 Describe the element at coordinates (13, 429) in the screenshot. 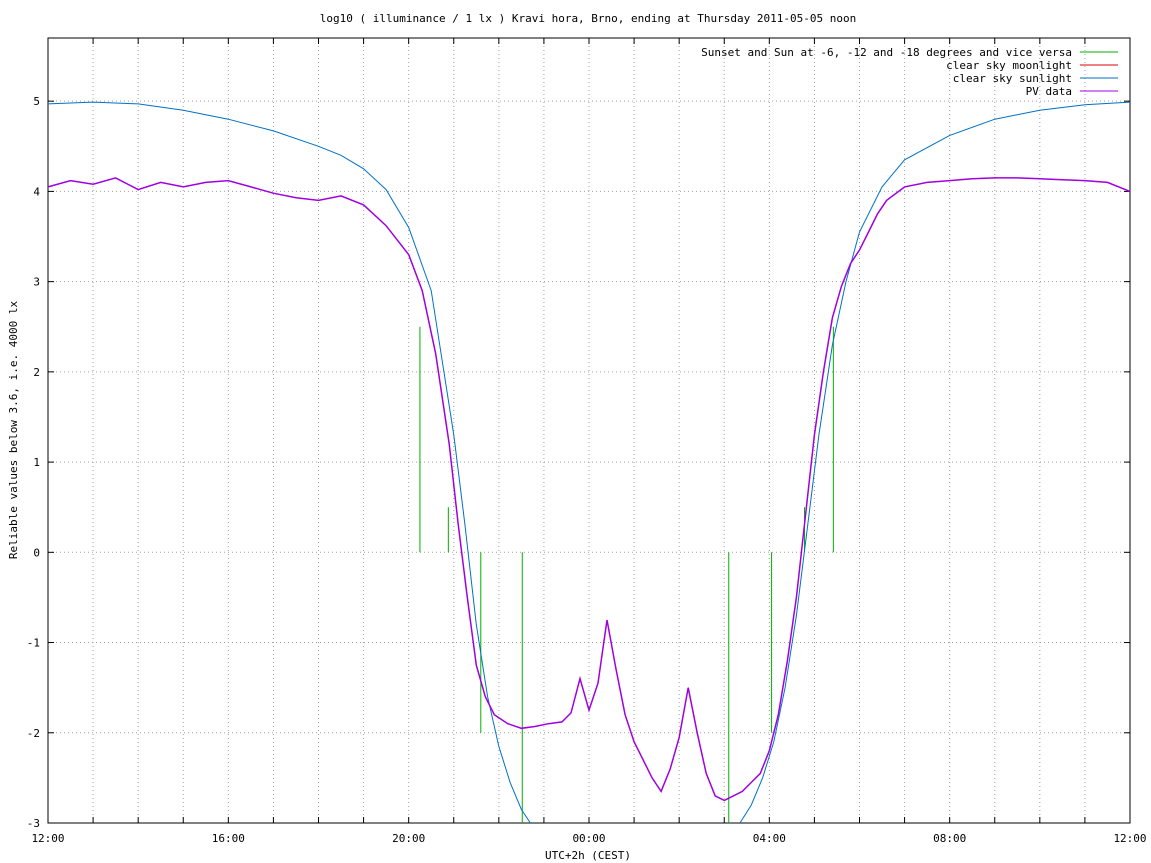

I see `y-axis-label: Reliable values below 3.6, i.e. 4000 lx` at that location.